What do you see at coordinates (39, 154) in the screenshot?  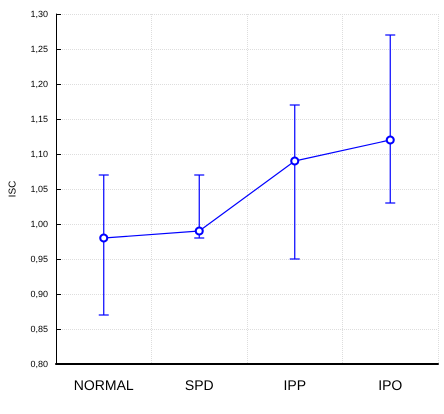 I see `y-tick-label: 1,10` at bounding box center [39, 154].